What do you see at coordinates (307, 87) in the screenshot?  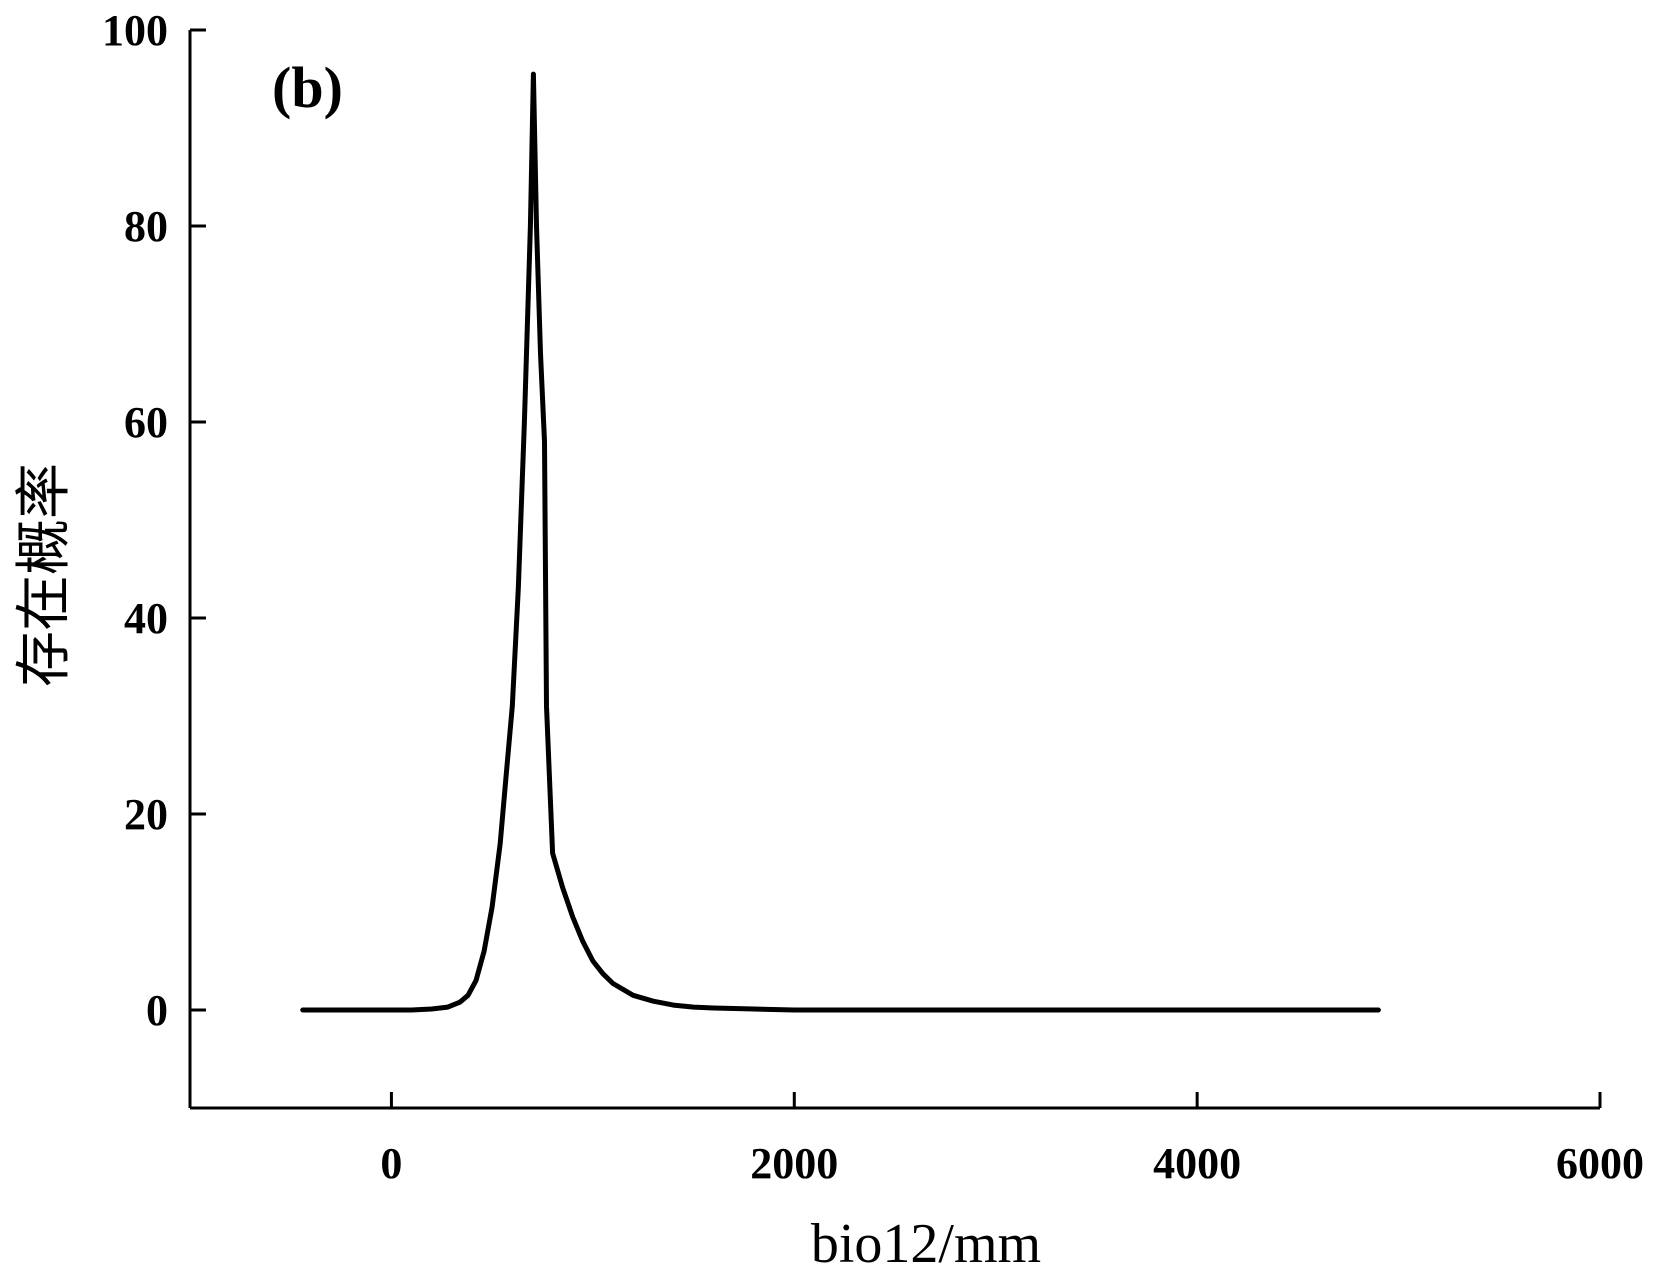 I see `panel-label: (b)` at bounding box center [307, 87].